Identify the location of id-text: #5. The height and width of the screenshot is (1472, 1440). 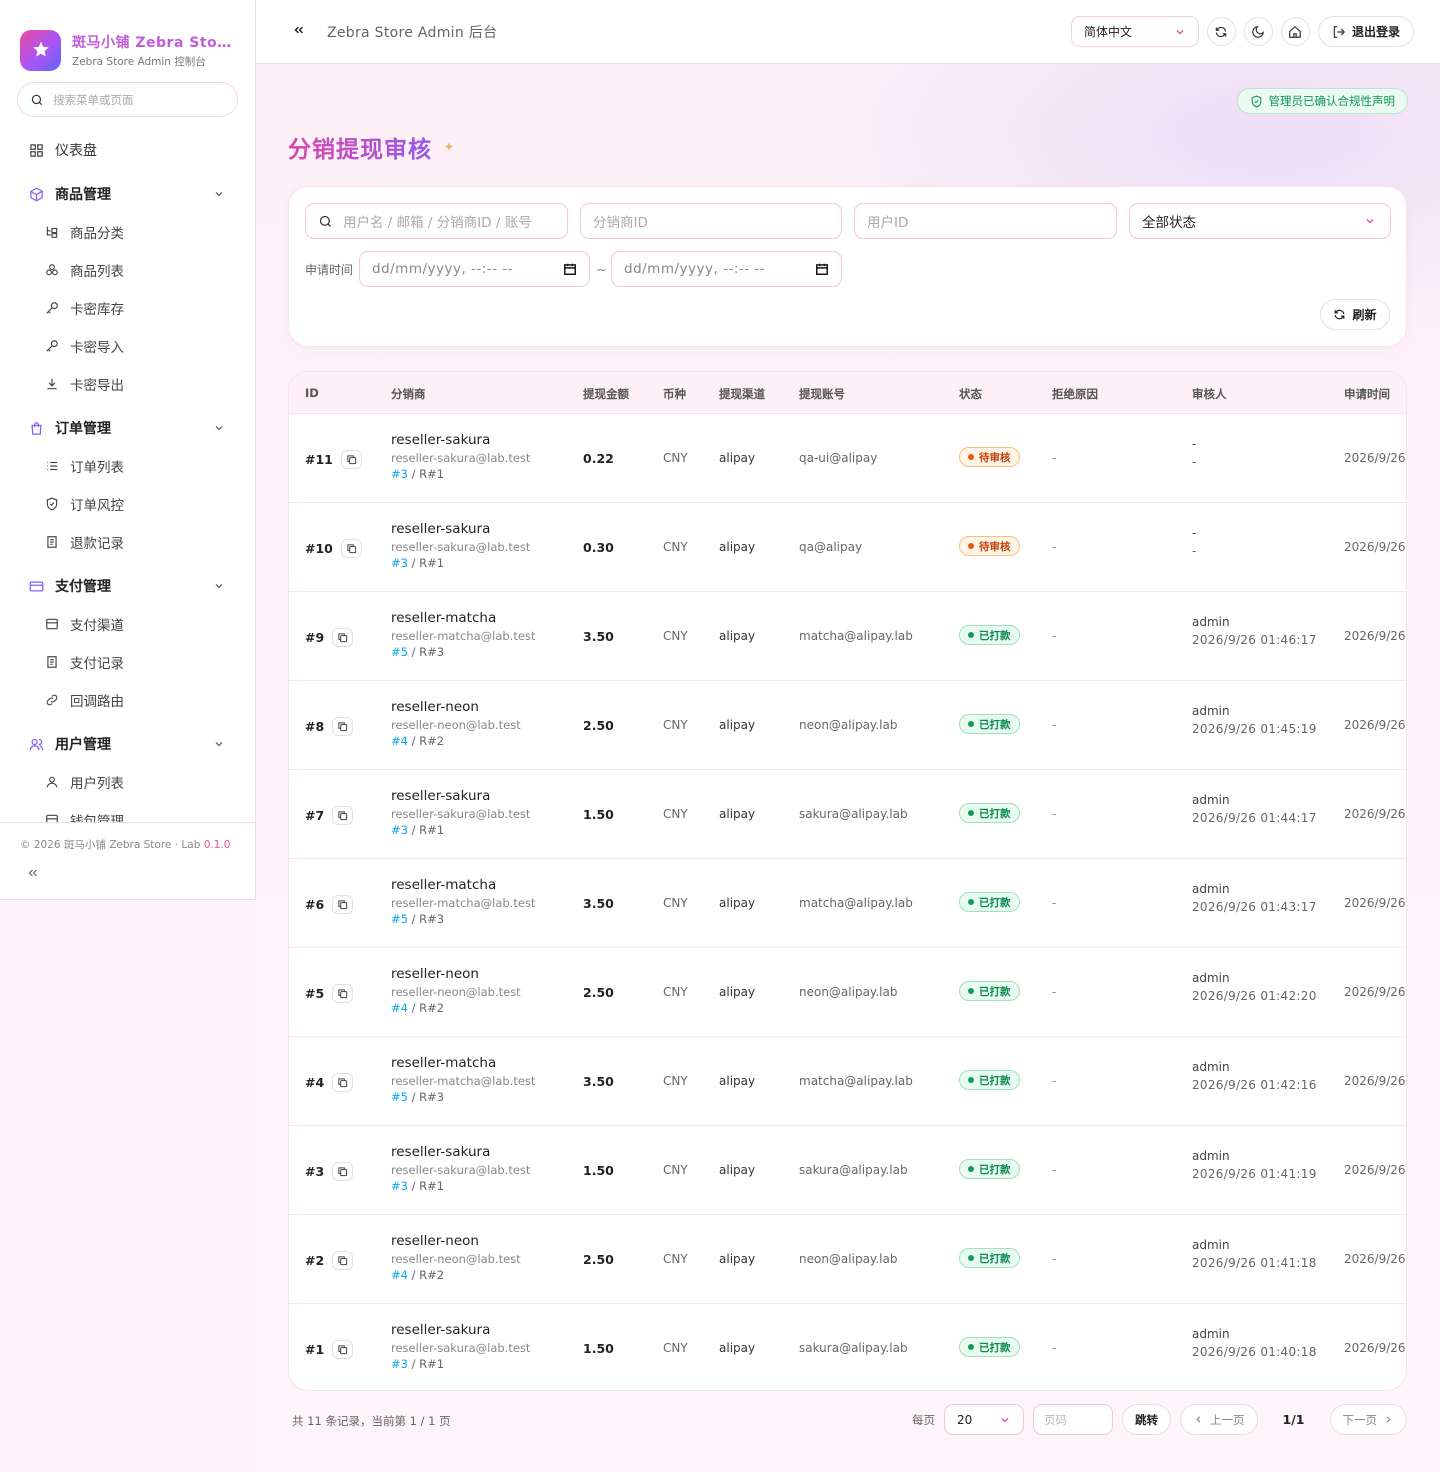
(315, 993).